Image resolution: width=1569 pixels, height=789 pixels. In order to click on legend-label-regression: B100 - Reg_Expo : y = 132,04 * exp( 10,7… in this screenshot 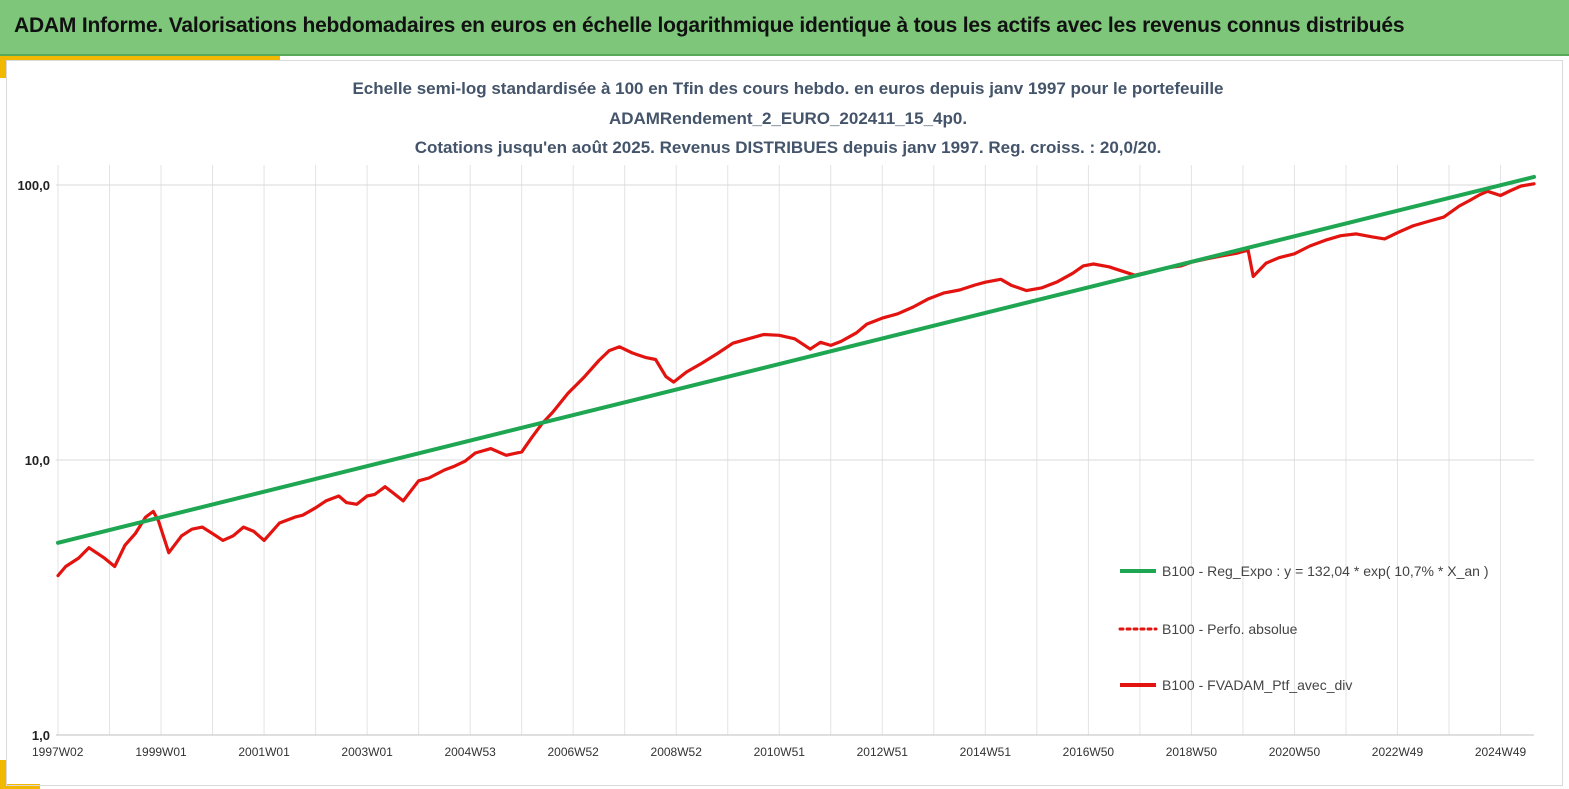, I will do `click(1325, 571)`.